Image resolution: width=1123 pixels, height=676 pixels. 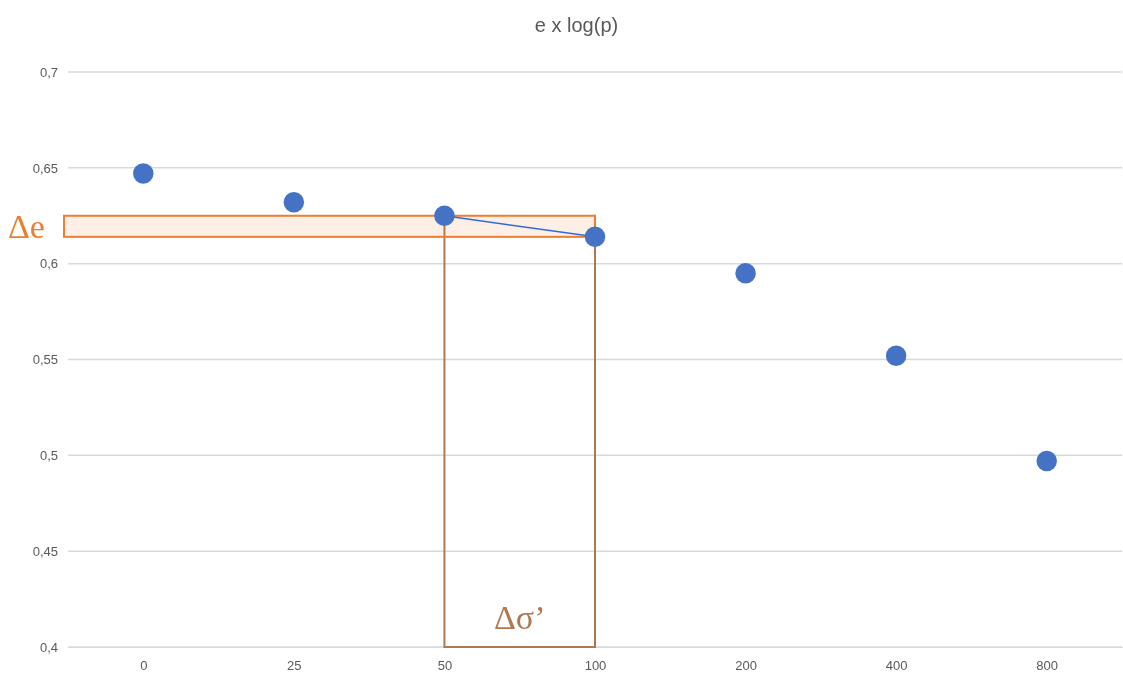 What do you see at coordinates (48, 647) in the screenshot?
I see `y-tick-label: 0,4` at bounding box center [48, 647].